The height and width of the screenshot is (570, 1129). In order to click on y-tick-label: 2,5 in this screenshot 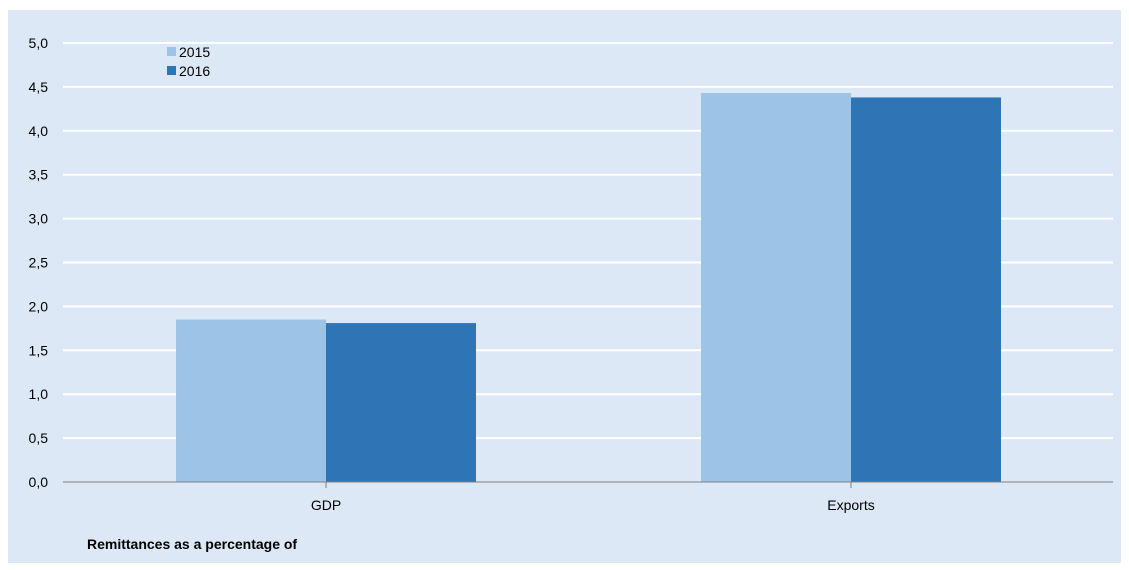, I will do `click(39, 263)`.